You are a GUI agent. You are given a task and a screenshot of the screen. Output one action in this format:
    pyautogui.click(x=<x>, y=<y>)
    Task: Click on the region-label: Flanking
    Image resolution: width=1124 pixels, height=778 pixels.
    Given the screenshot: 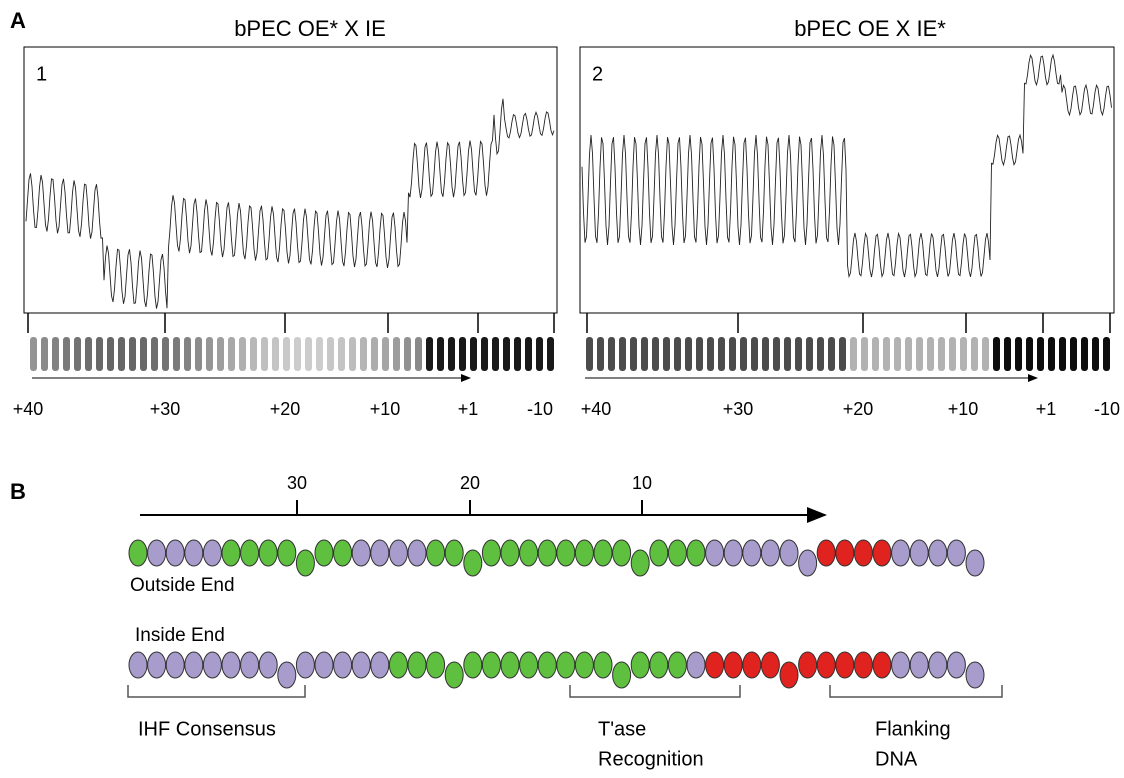 What is the action you would take?
    pyautogui.click(x=913, y=729)
    